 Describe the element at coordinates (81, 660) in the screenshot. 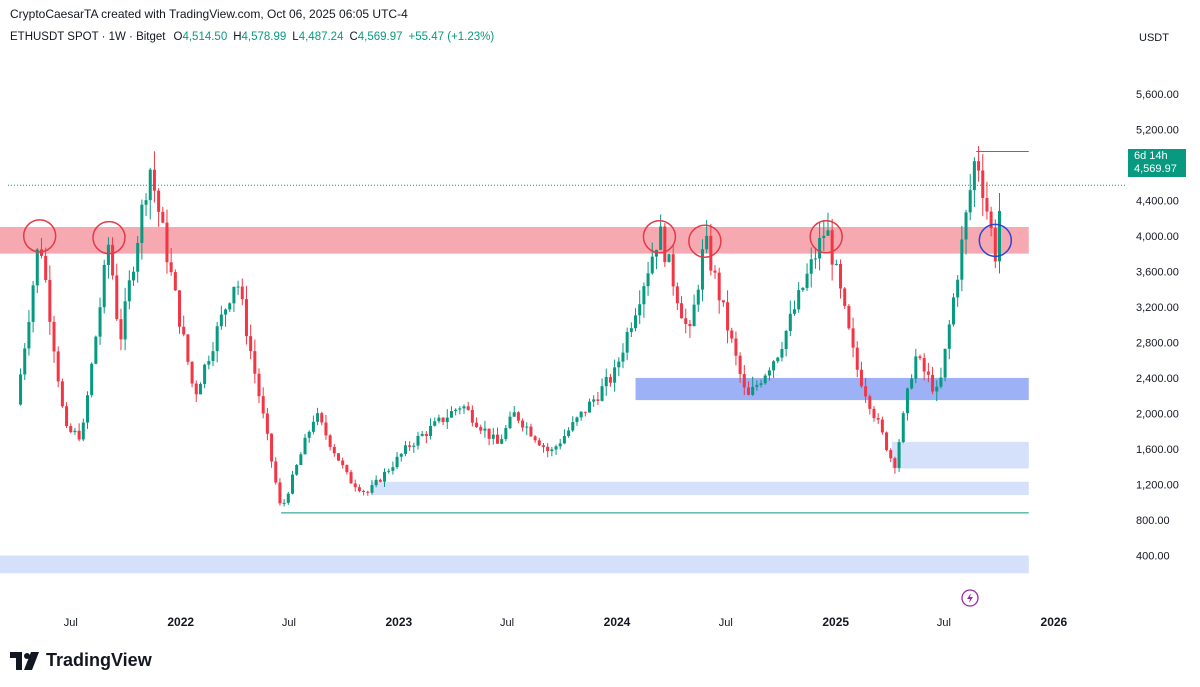

I see `tradingview-brand: TradingView` at that location.